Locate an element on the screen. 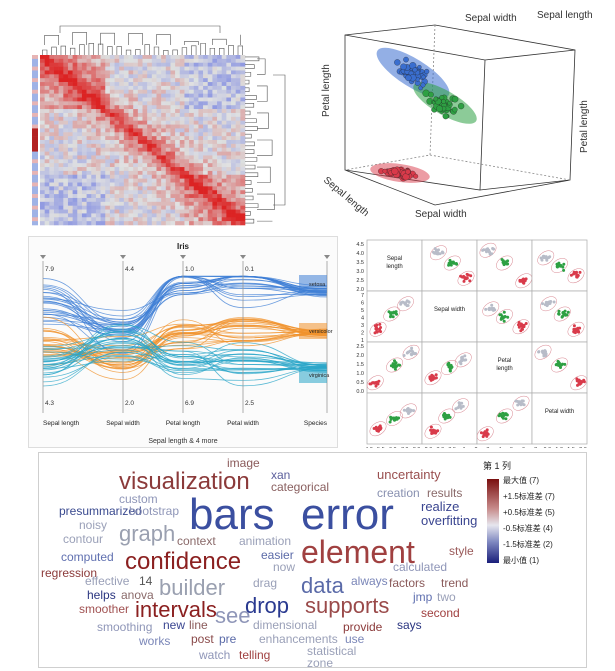 The height and width of the screenshot is (671, 615). versicolor-point is located at coordinates (439, 109).